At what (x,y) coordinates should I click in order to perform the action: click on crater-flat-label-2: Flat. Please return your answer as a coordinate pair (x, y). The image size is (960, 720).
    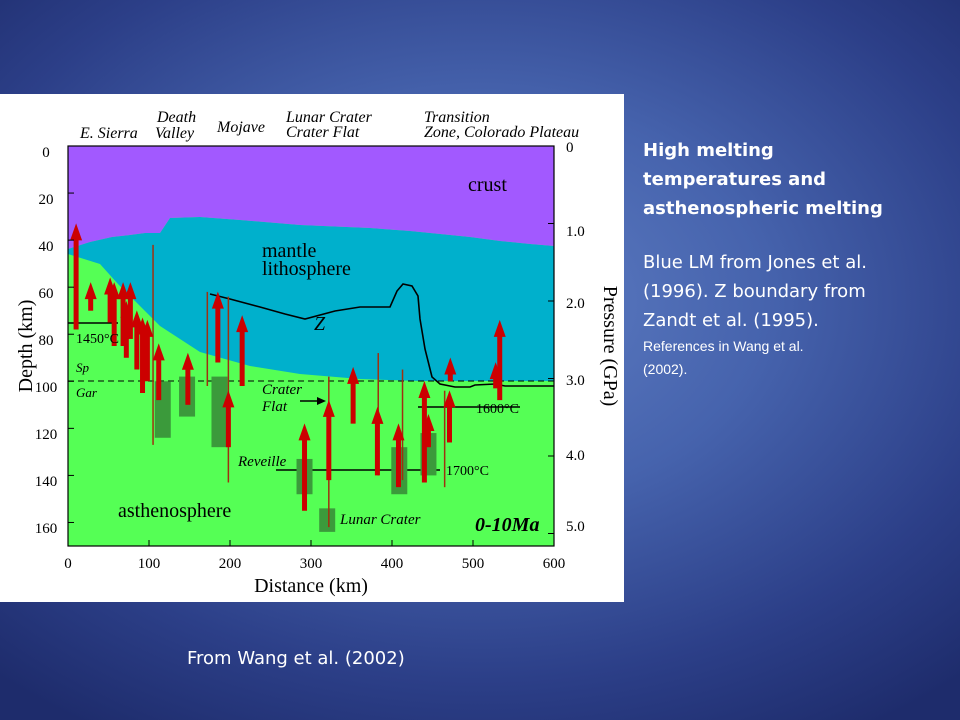
    Looking at the image, I should click on (274, 407).